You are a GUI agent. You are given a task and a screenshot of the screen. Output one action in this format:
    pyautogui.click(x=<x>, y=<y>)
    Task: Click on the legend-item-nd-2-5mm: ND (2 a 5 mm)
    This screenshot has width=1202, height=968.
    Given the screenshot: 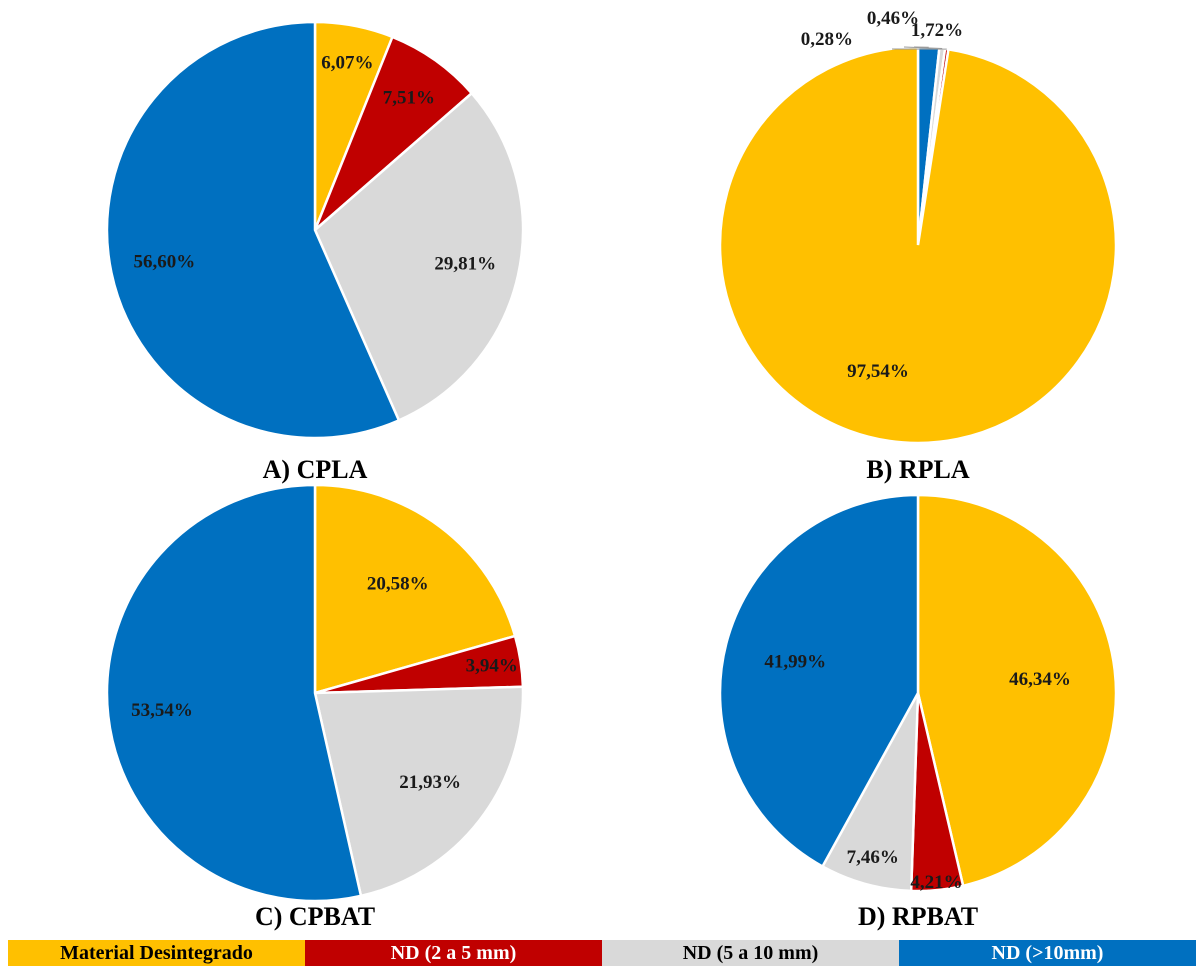 What is the action you would take?
    pyautogui.click(x=453, y=953)
    